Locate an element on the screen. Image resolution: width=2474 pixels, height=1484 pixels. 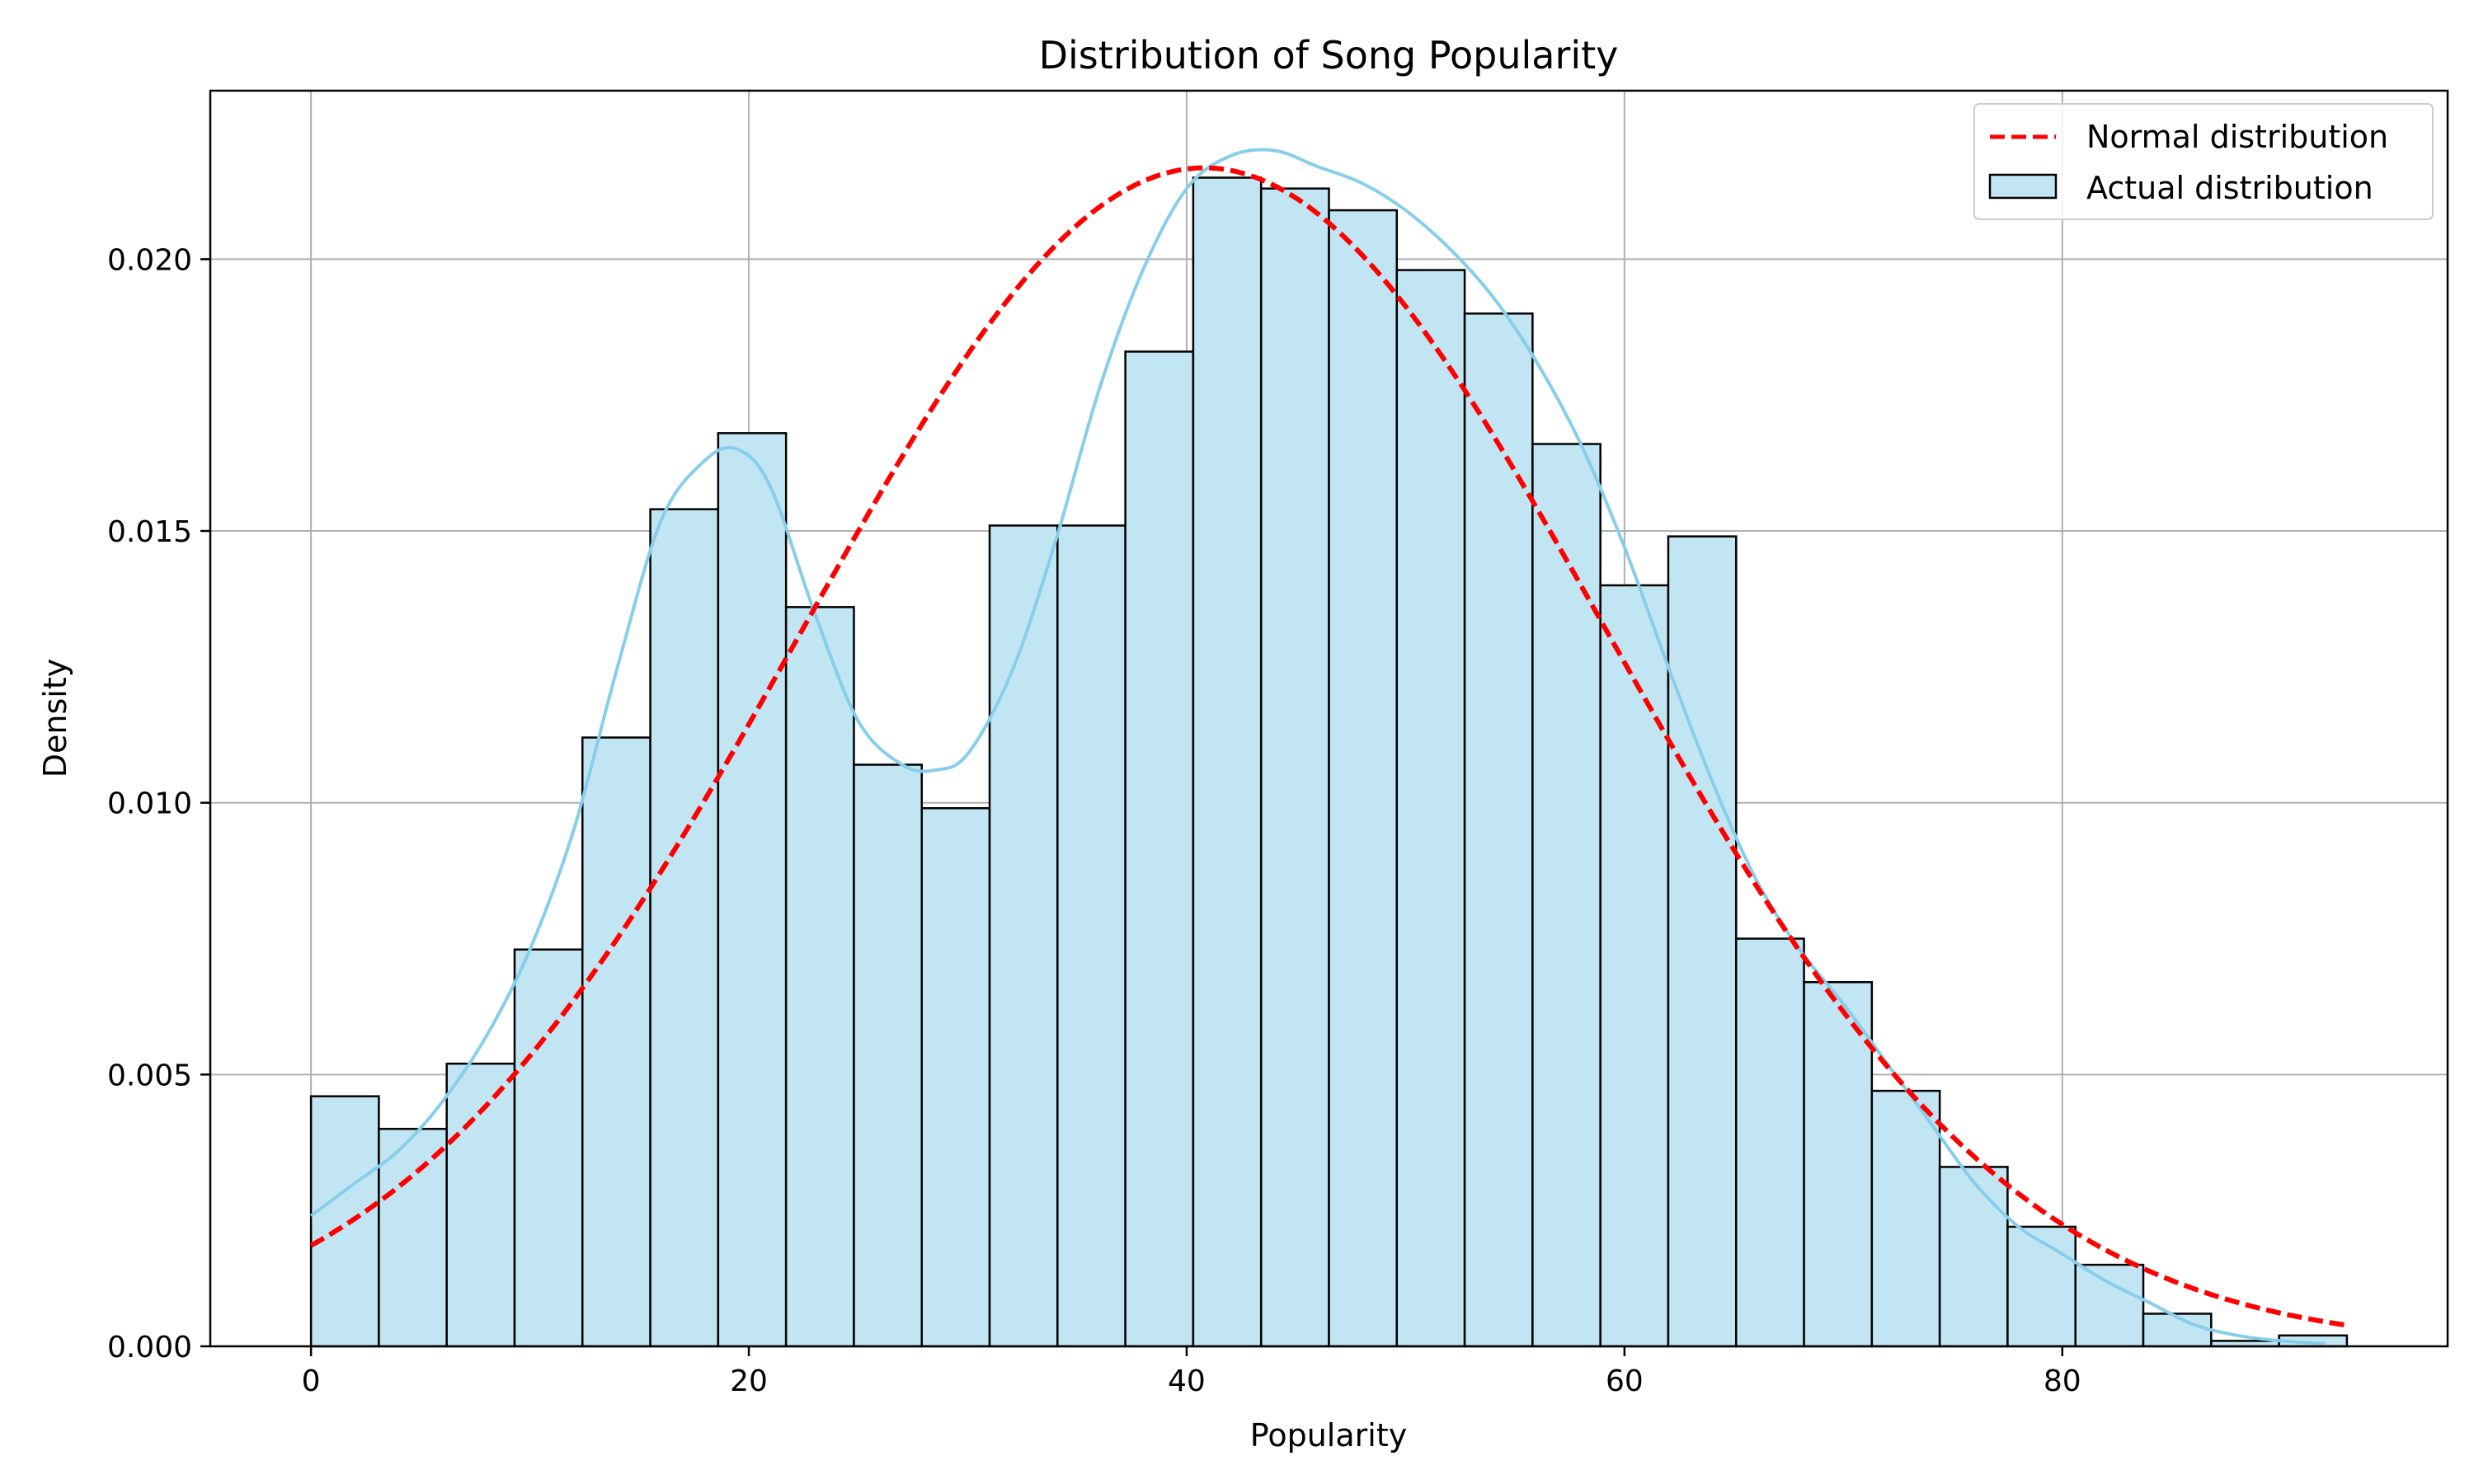
x-tick-label: 80 is located at coordinates (2062, 1381).